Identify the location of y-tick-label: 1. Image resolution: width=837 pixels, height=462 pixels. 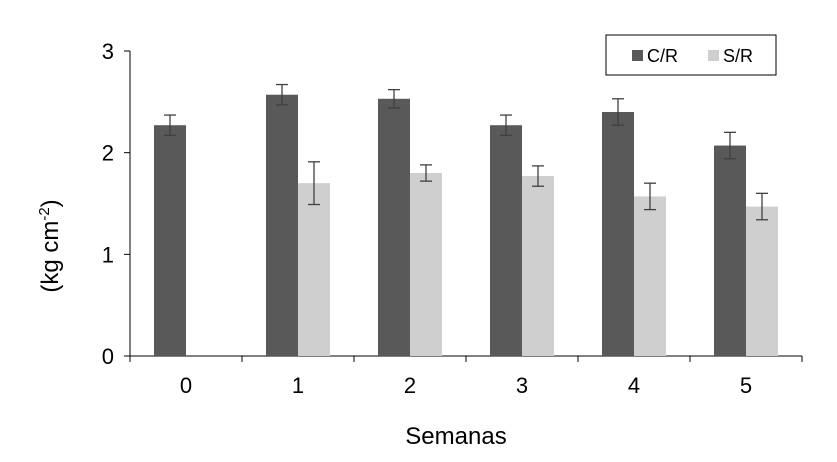
(108, 254).